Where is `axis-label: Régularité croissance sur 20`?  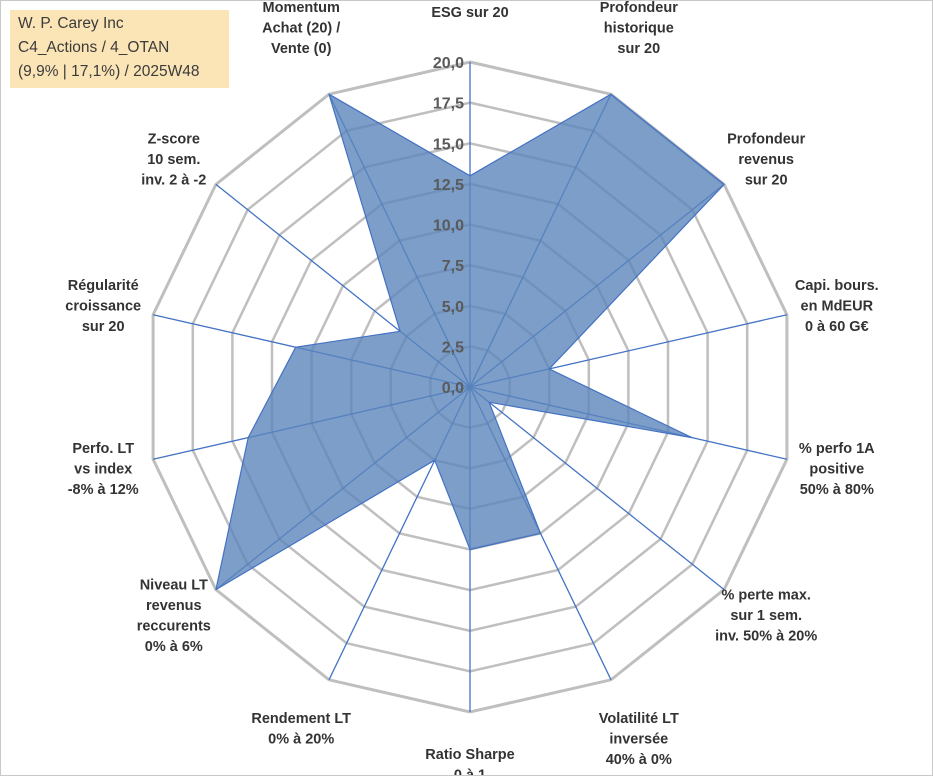 axis-label: Régularité croissance sur 20 is located at coordinates (103, 306).